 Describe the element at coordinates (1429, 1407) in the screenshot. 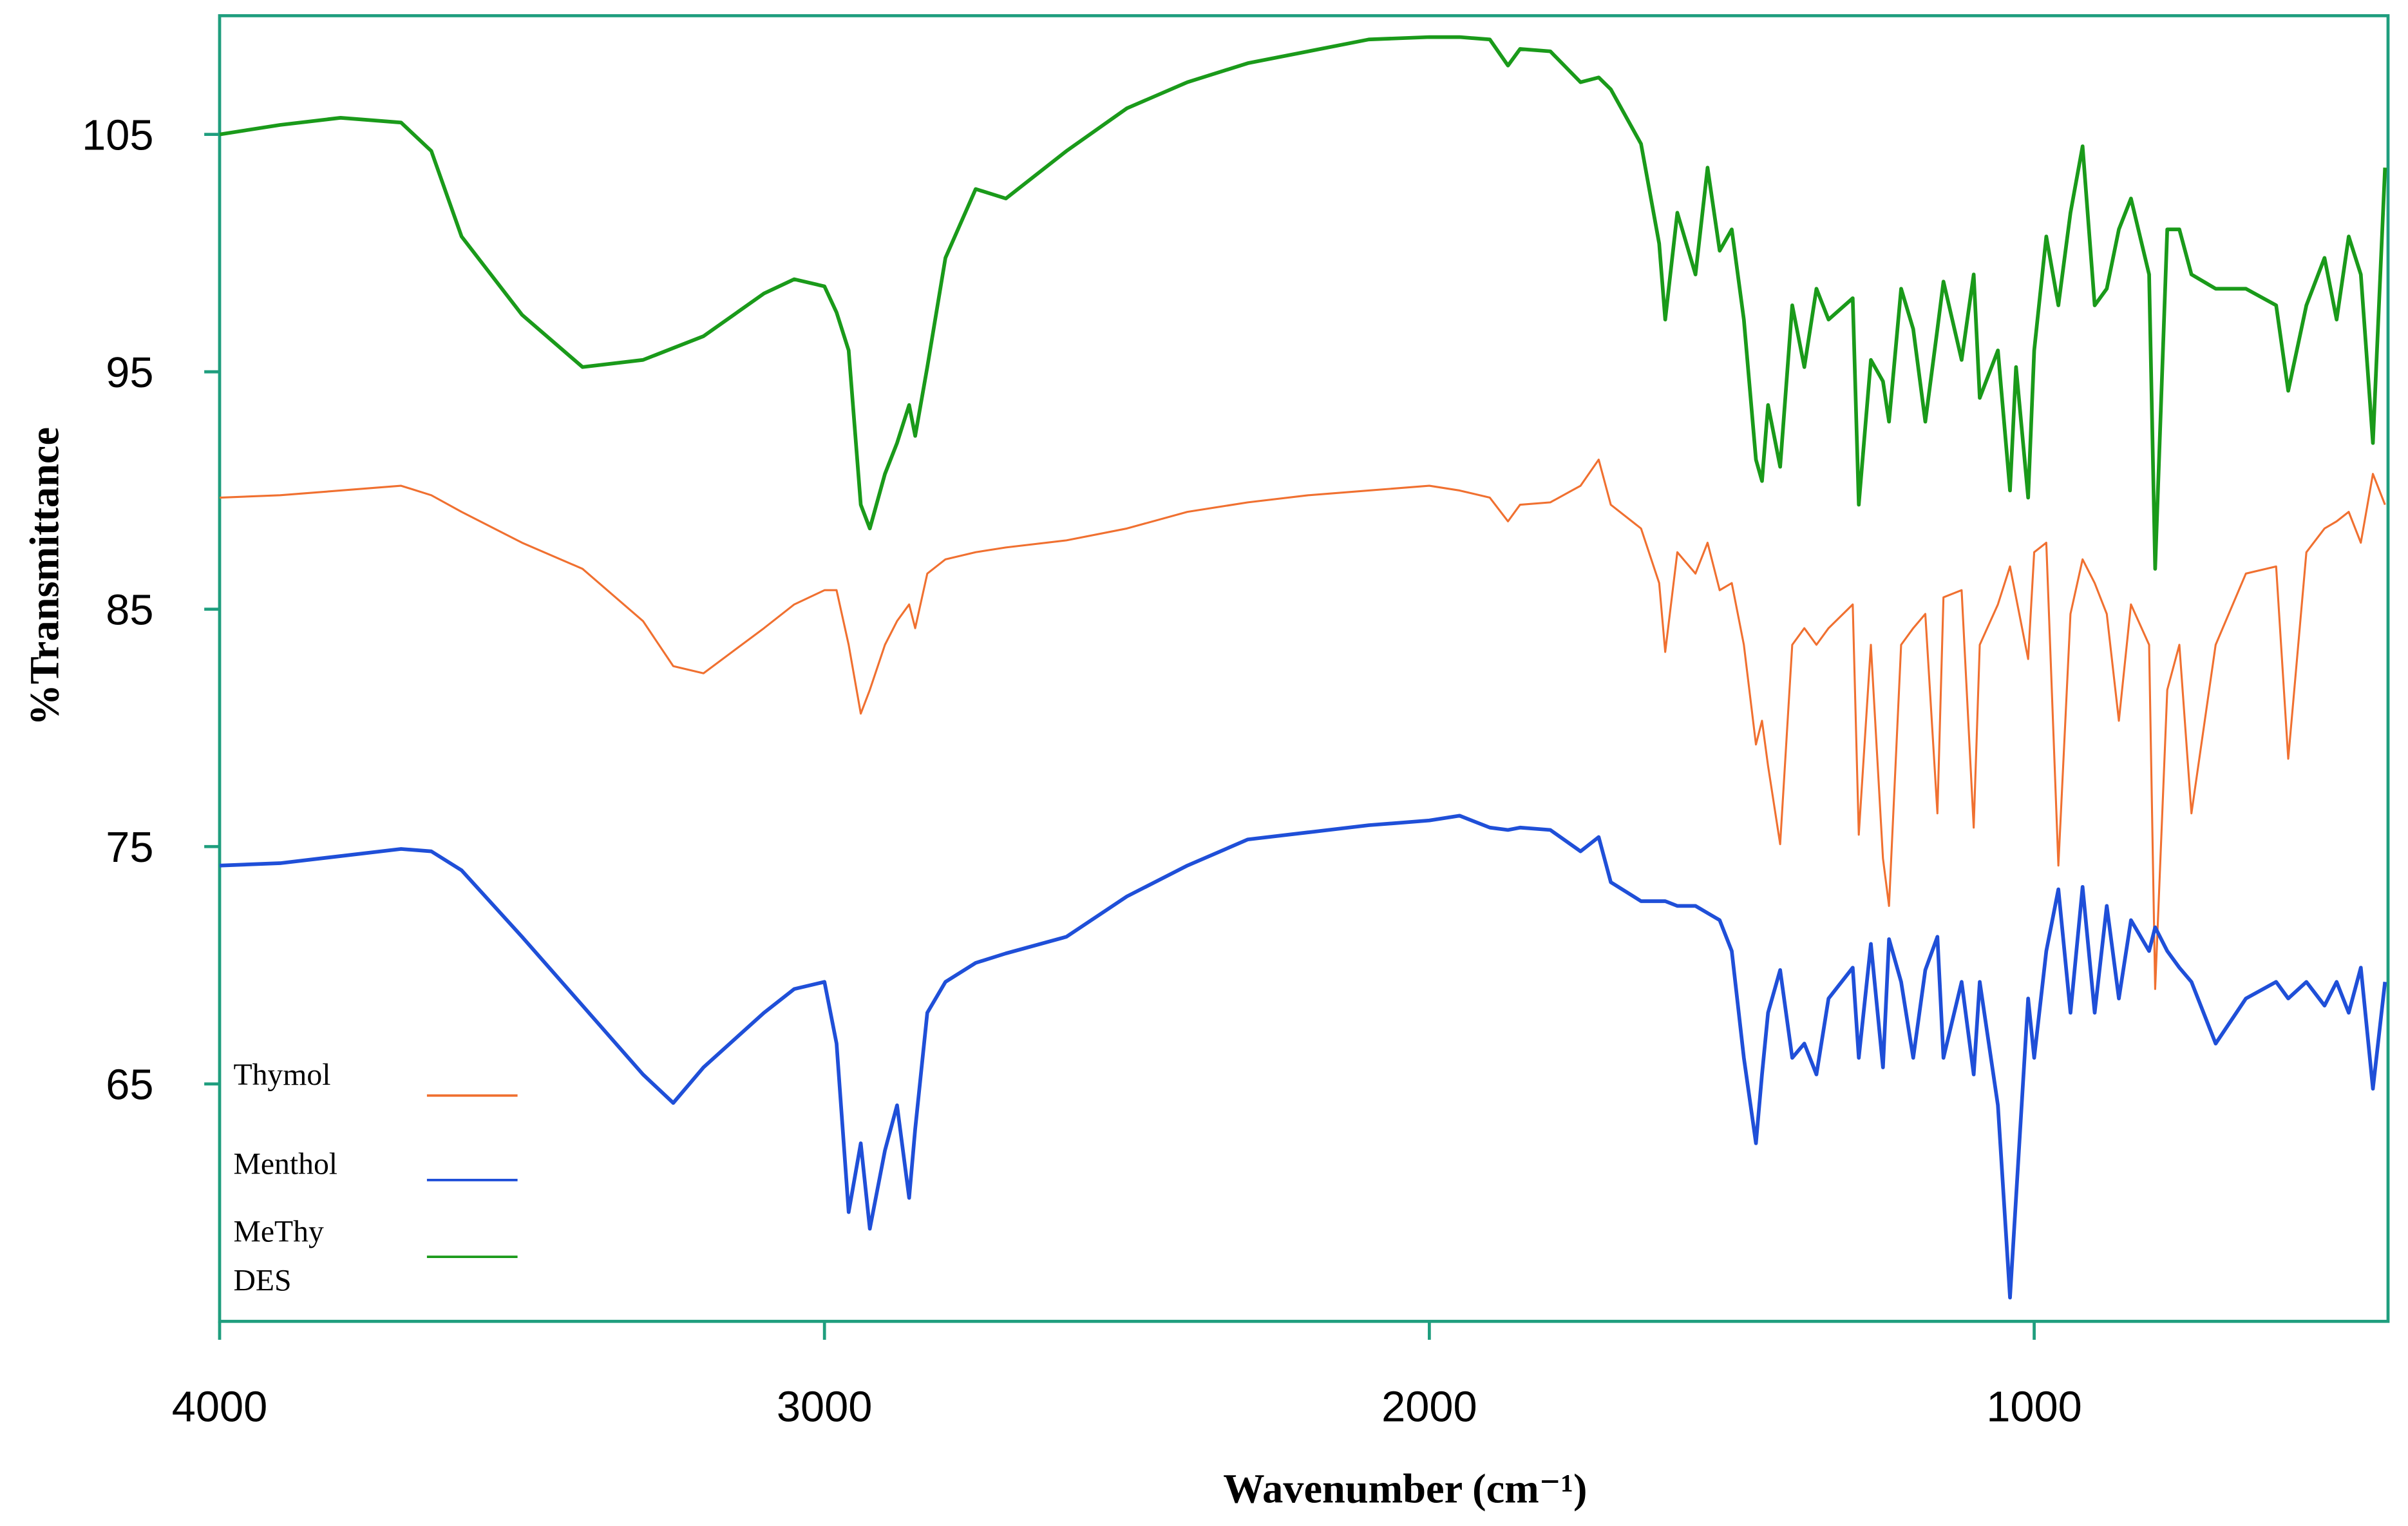

I see `x-tick-label: 2000` at that location.